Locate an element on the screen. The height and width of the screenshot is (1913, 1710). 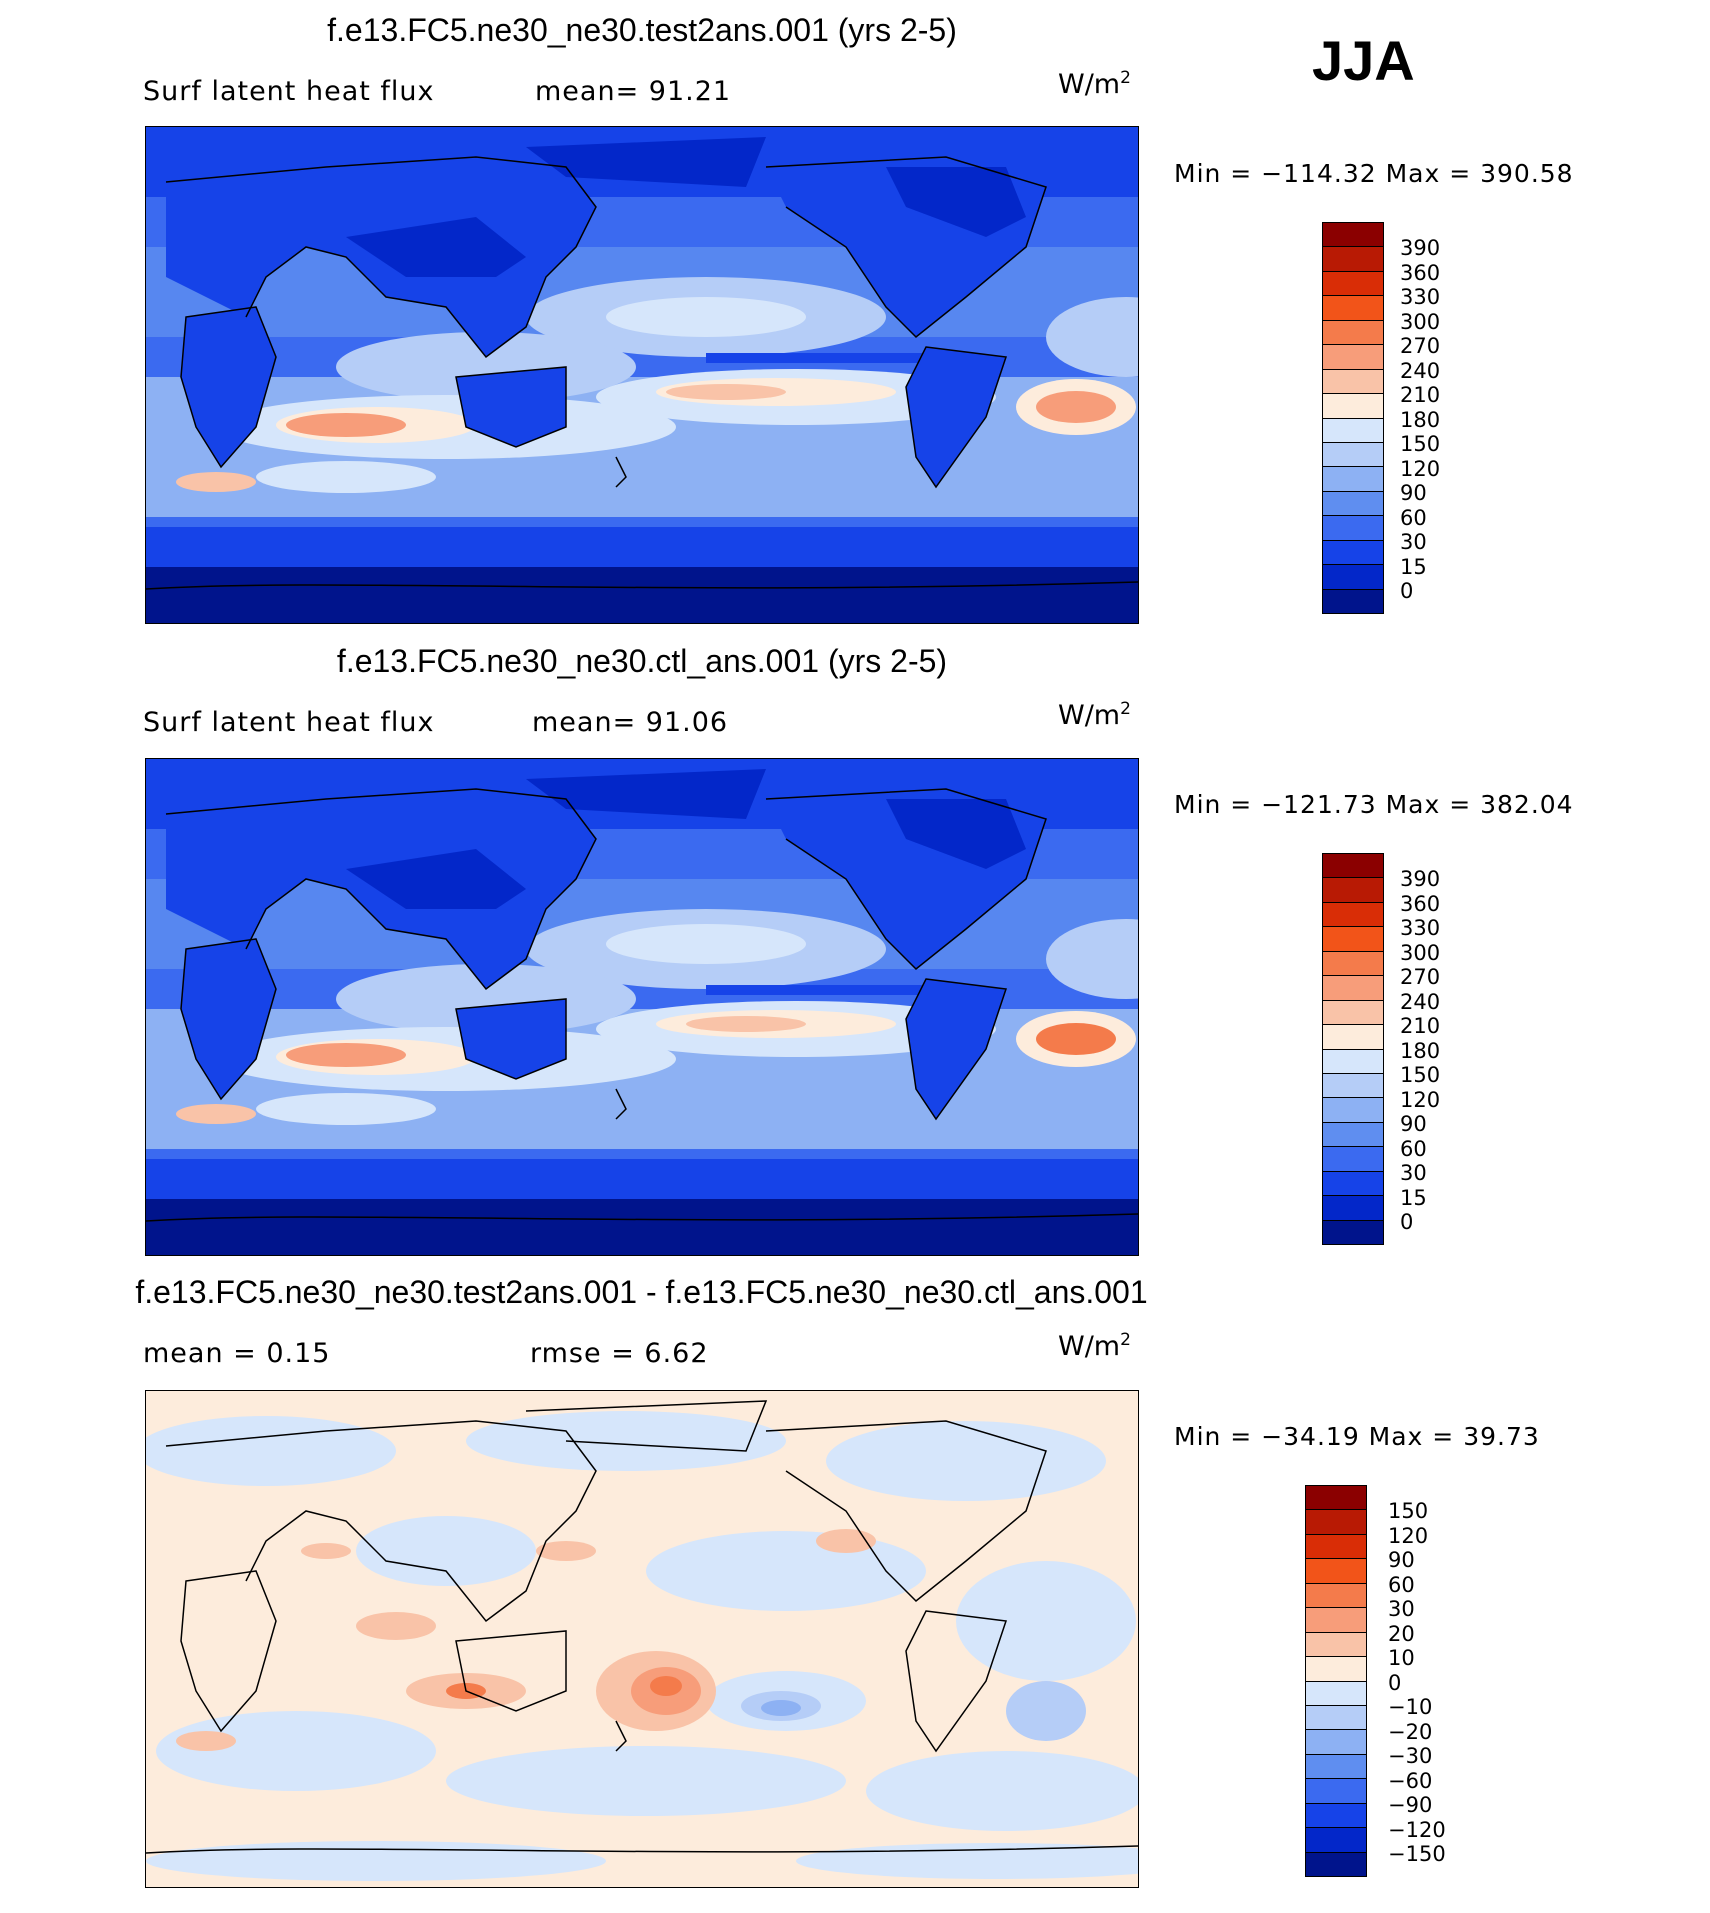
panel3-units: W/m2 is located at coordinates (1094, 1346).